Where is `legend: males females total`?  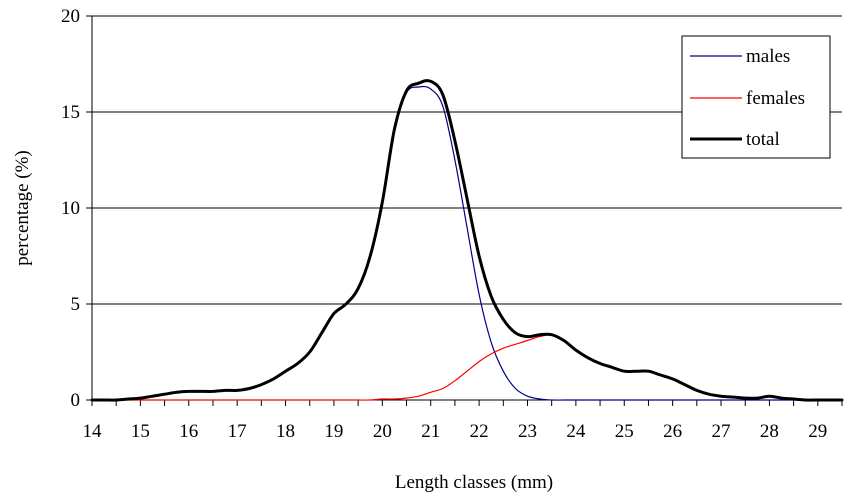
legend: males females total is located at coordinates (756, 97).